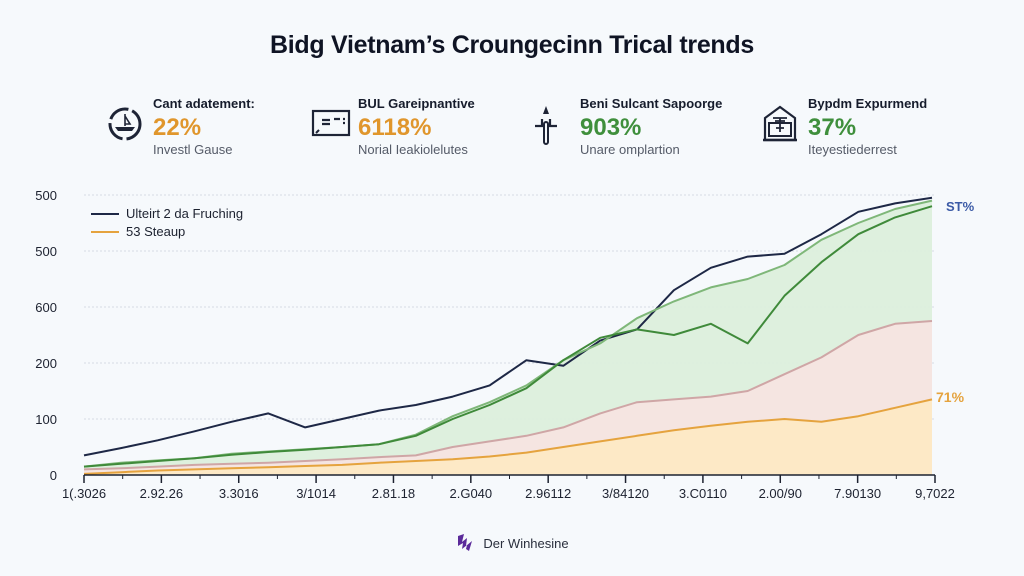  What do you see at coordinates (857, 493) in the screenshot?
I see `x-tick-label: 7.90130` at bounding box center [857, 493].